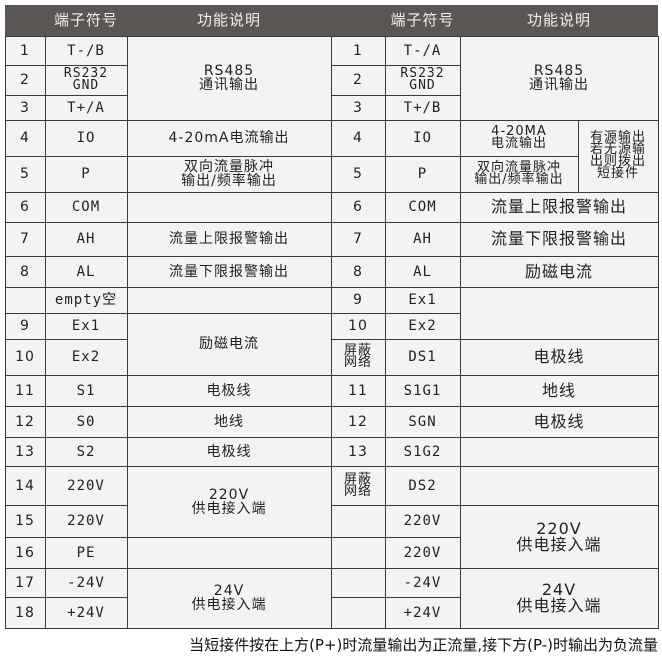 This screenshot has width=662, height=660. What do you see at coordinates (229, 421) in the screenshot?
I see `function-s0: 地线` at bounding box center [229, 421].